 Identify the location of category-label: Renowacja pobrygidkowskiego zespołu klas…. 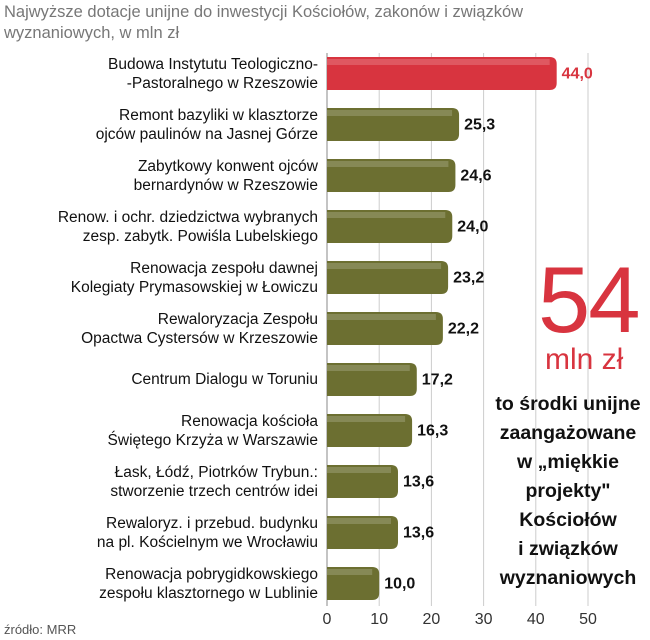
(208, 583).